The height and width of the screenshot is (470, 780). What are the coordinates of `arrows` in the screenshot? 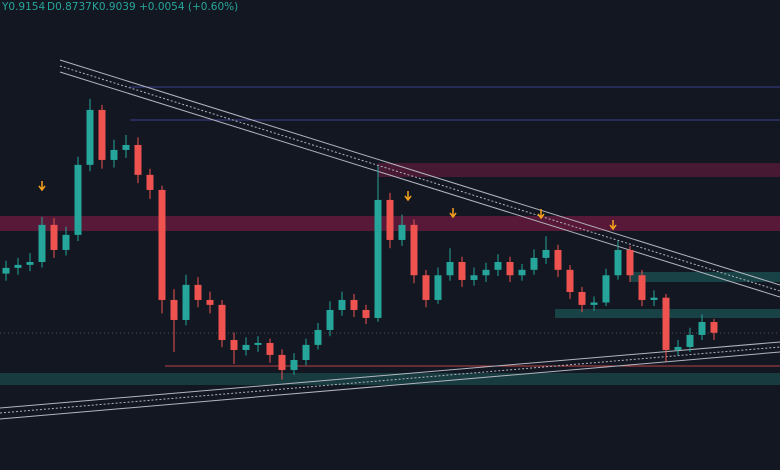 It's located at (327, 206).